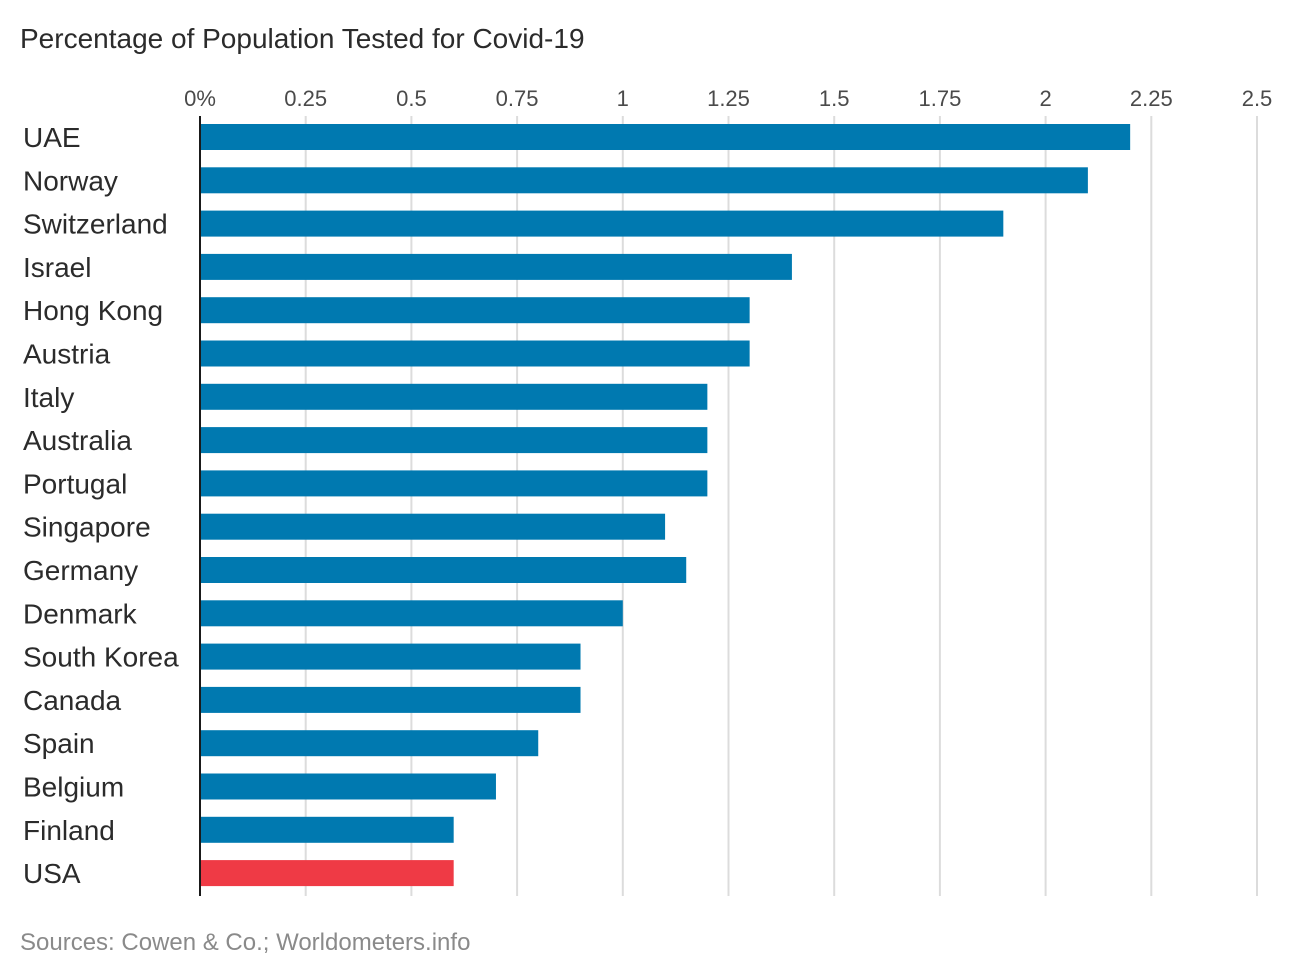 This screenshot has width=1296, height=975. What do you see at coordinates (834, 98) in the screenshot?
I see `x-tick-label: 1.5` at bounding box center [834, 98].